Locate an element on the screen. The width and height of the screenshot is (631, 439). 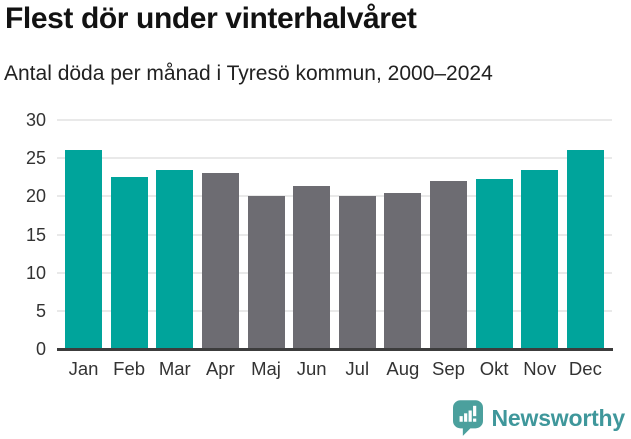
bar-feb is located at coordinates (129, 262).